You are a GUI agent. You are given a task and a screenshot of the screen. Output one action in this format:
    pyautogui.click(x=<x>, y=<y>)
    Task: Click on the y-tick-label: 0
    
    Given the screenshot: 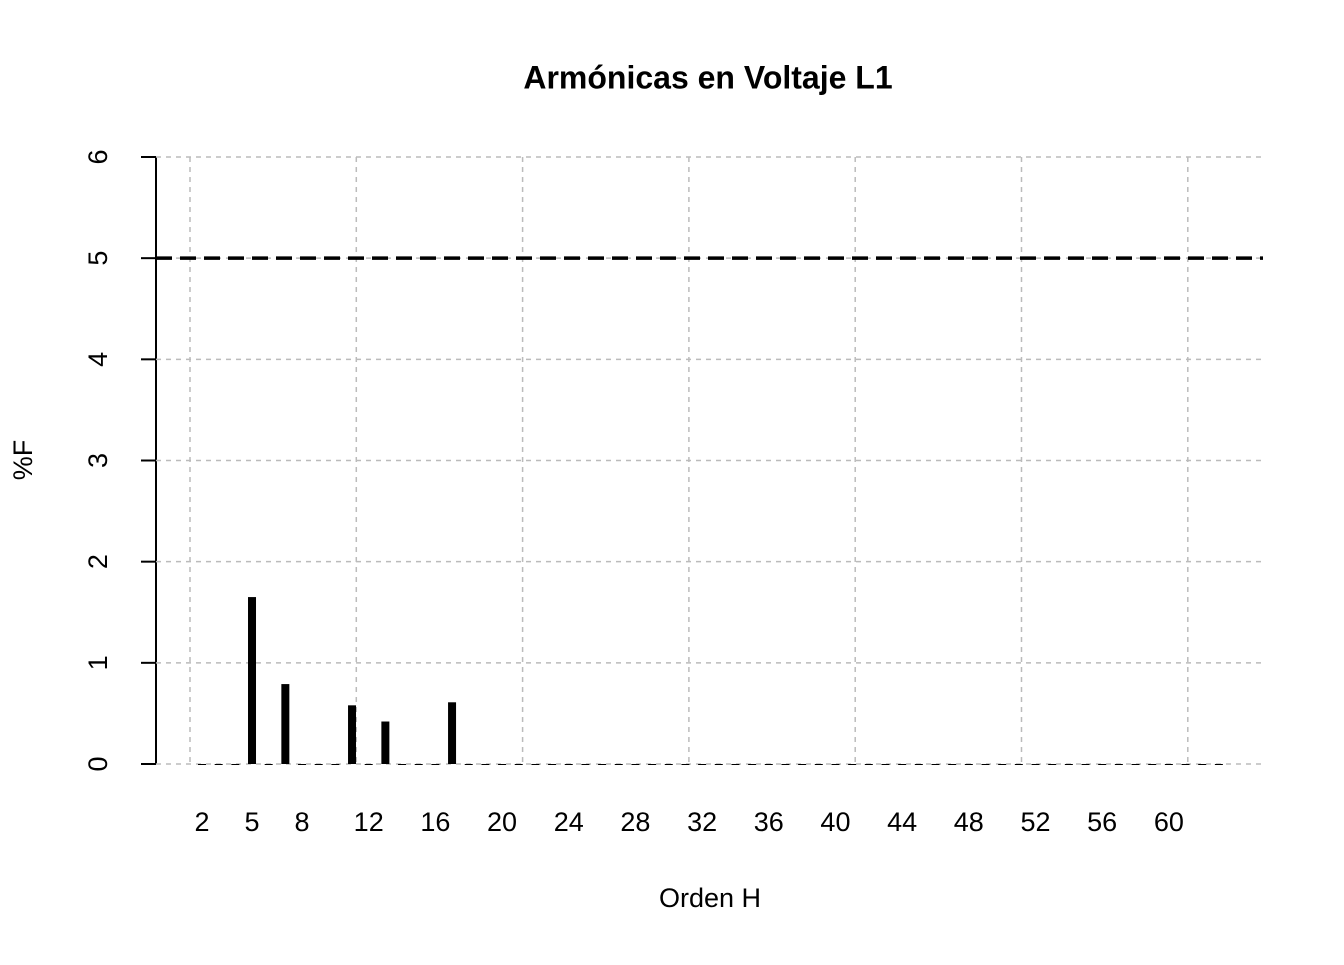 What is the action you would take?
    pyautogui.click(x=98, y=763)
    